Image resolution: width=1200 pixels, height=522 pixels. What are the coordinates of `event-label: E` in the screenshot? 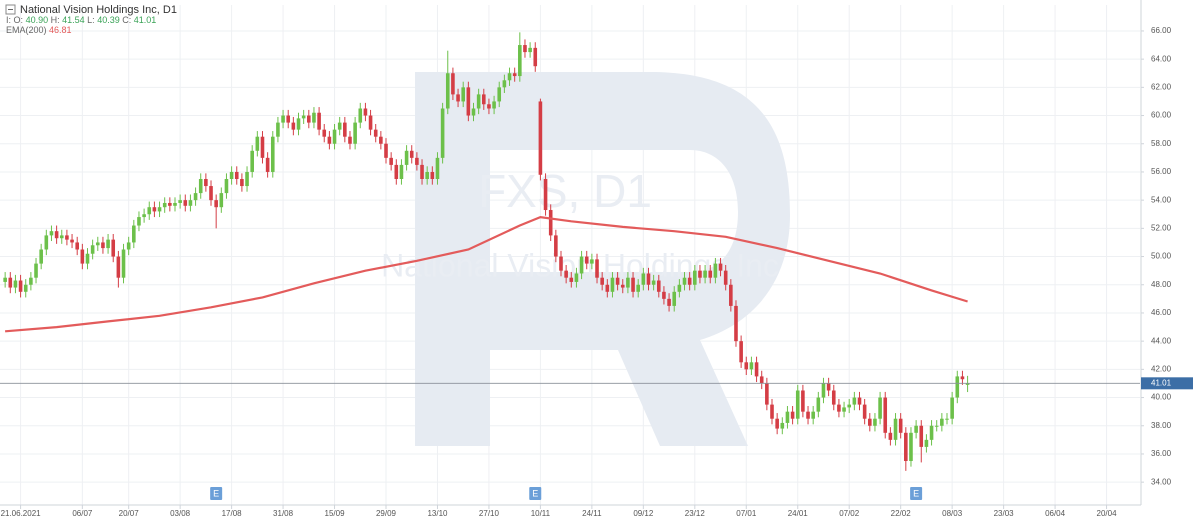 It's located at (535, 493).